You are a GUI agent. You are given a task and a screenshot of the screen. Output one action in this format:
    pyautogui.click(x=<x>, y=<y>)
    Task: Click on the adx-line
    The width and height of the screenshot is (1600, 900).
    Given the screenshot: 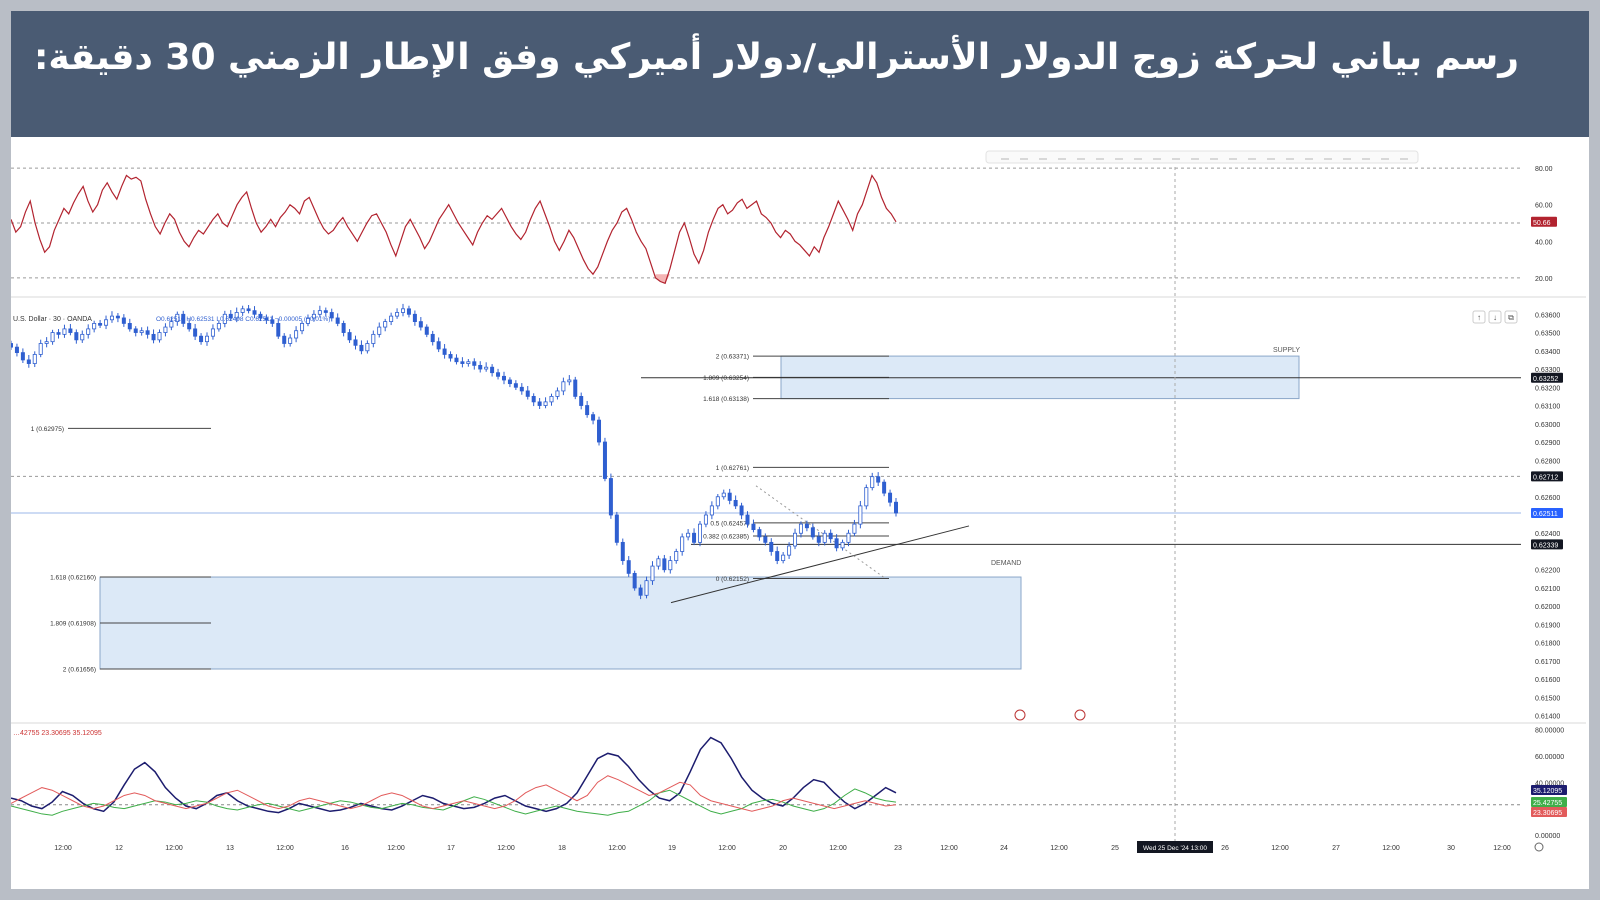 What is the action you would take?
    pyautogui.click(x=454, y=775)
    